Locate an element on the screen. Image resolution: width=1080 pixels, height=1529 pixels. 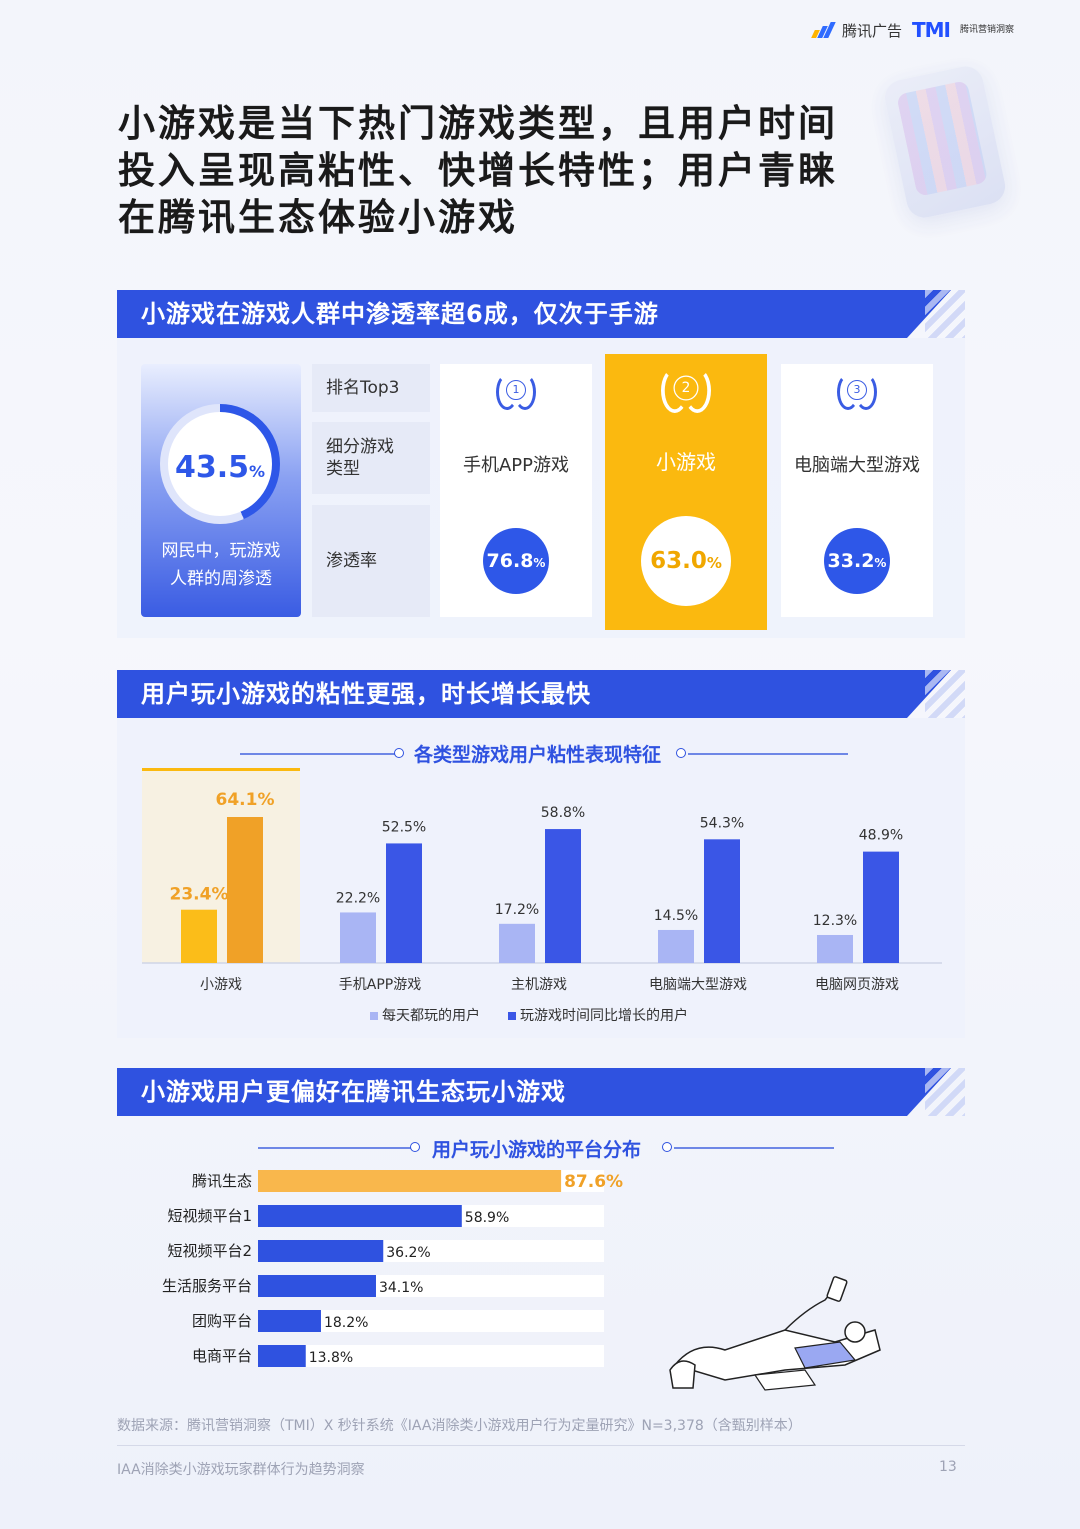
data-label-daily: 14.5% is located at coordinates (676, 916).